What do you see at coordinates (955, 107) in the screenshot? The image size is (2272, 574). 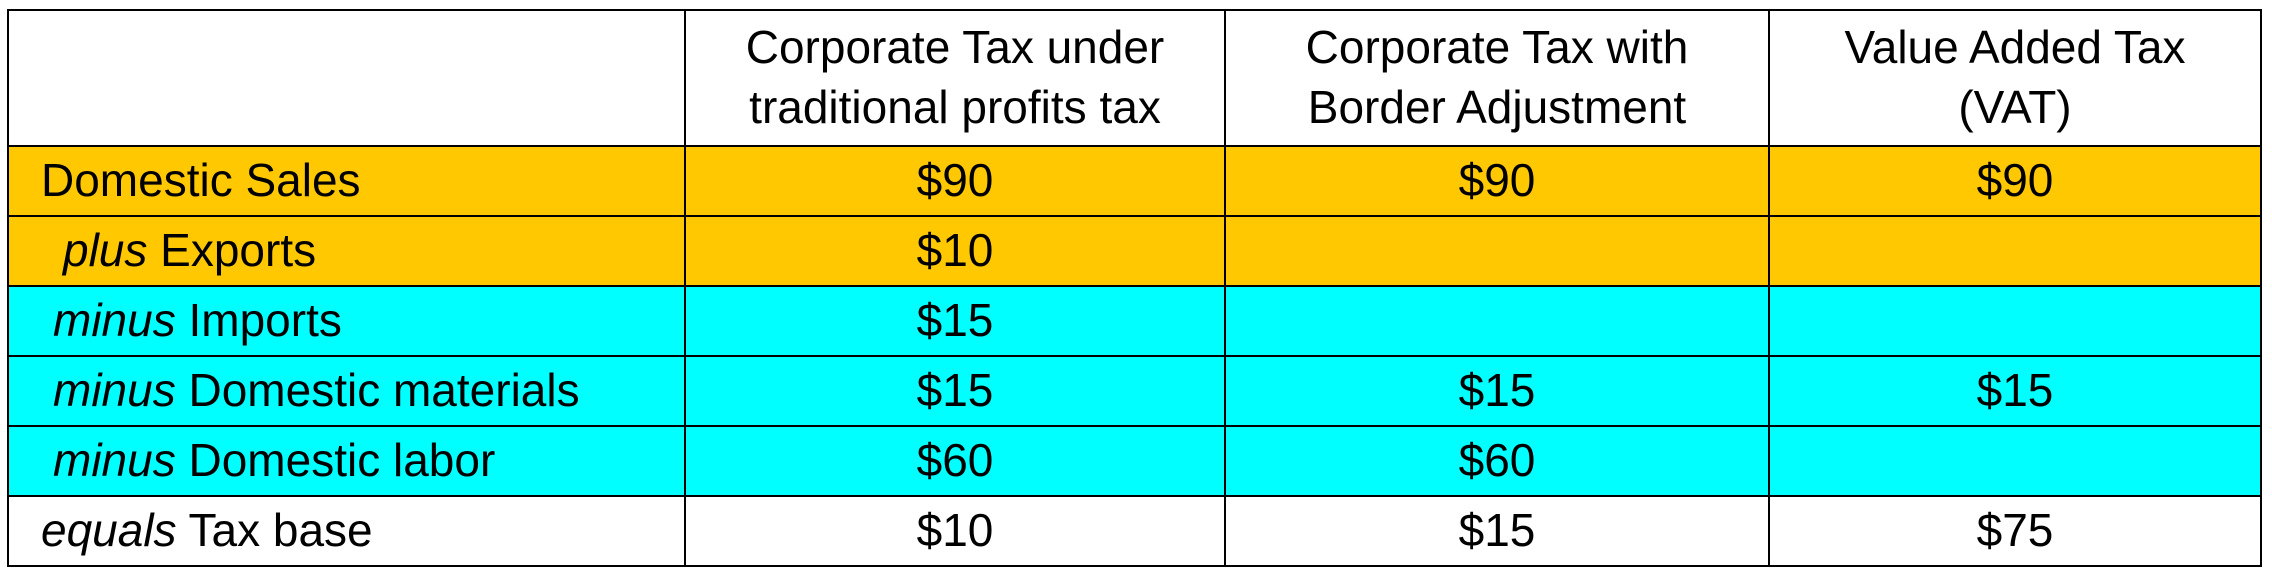 I see `header-text: traditional profits tax` at bounding box center [955, 107].